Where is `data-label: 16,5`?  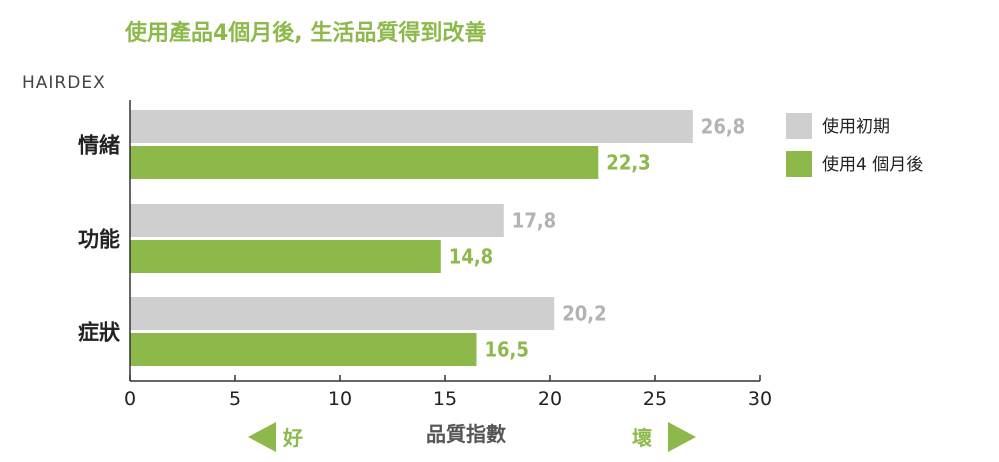
data-label: 16,5 is located at coordinates (507, 350).